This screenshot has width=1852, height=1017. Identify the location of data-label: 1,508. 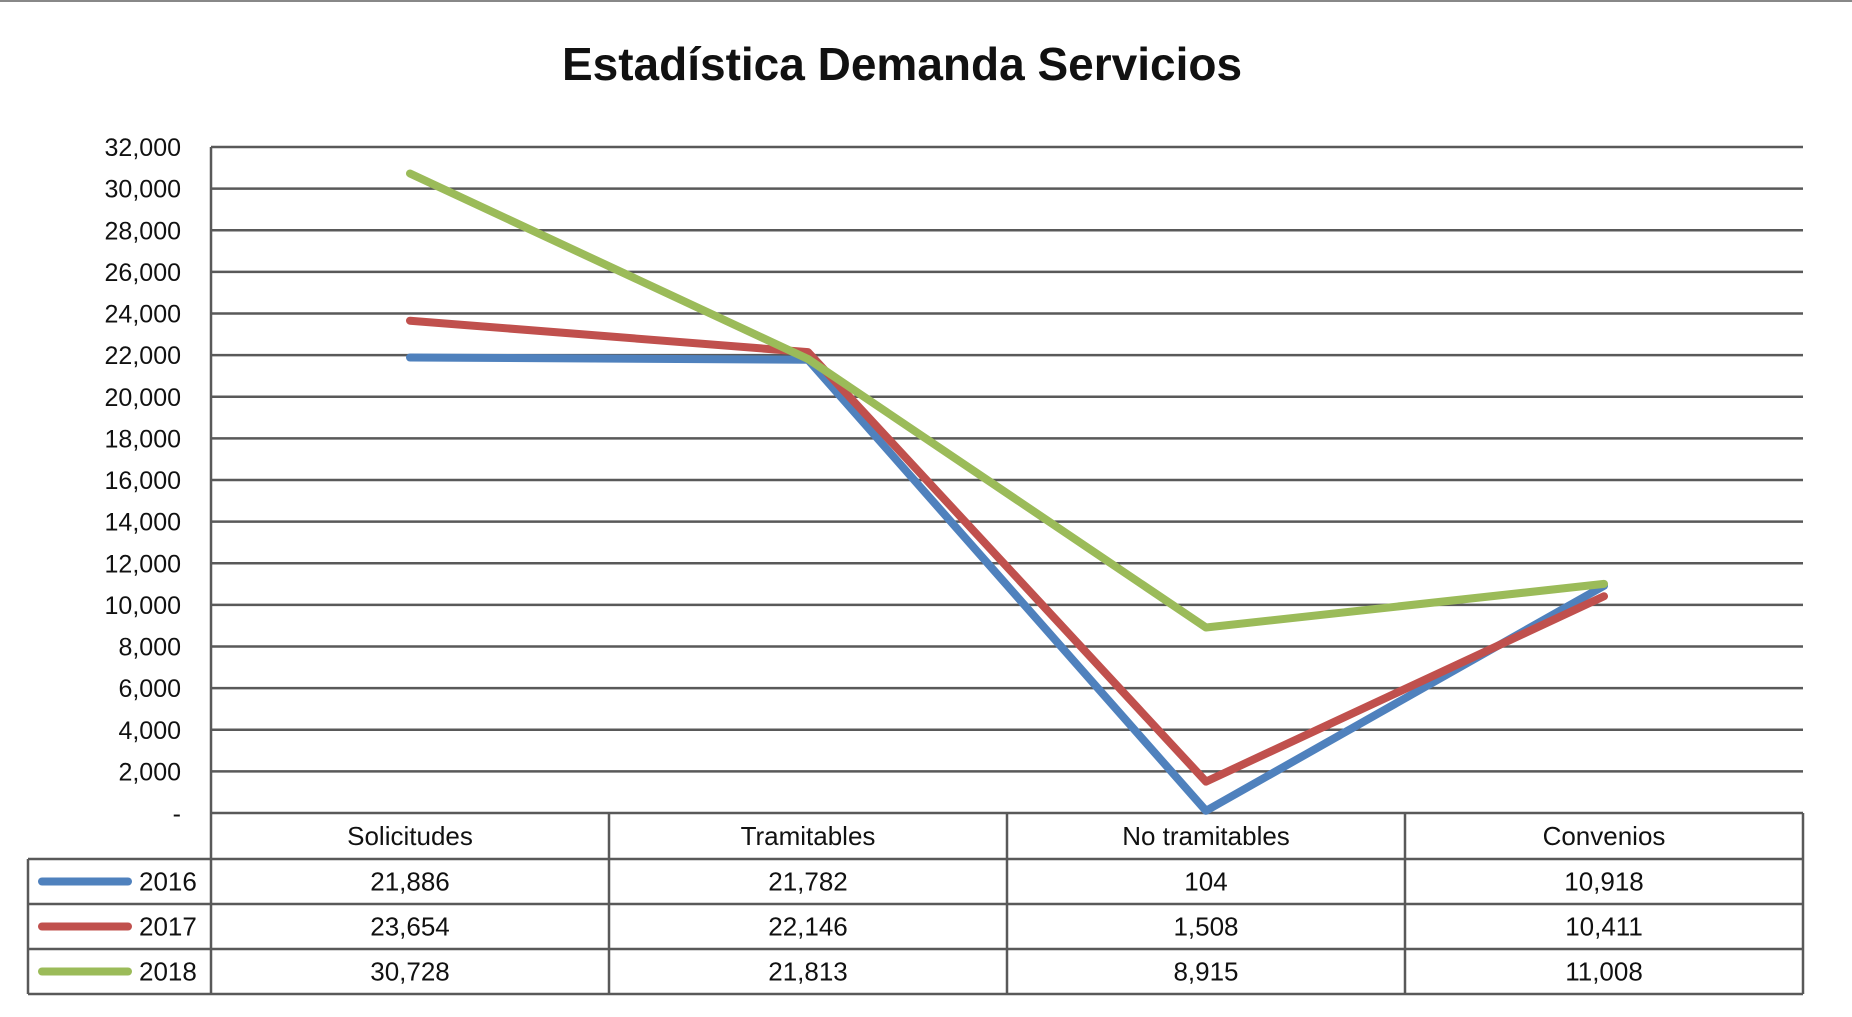
(1205, 927).